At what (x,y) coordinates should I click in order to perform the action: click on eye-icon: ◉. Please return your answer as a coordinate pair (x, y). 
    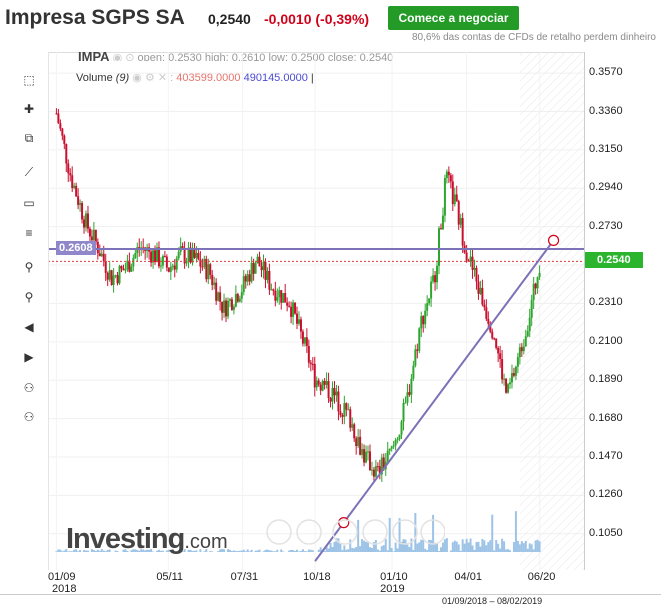
    Looking at the image, I should click on (137, 78).